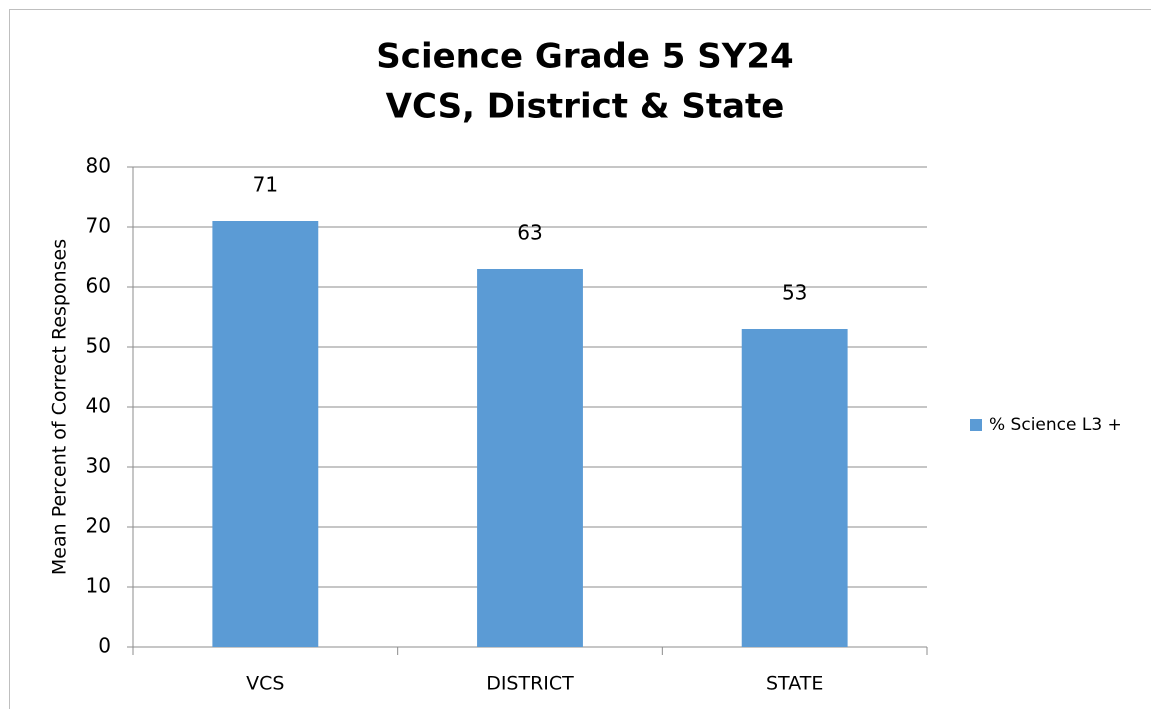  Describe the element at coordinates (104, 646) in the screenshot. I see `y-tick-label: 0` at that location.